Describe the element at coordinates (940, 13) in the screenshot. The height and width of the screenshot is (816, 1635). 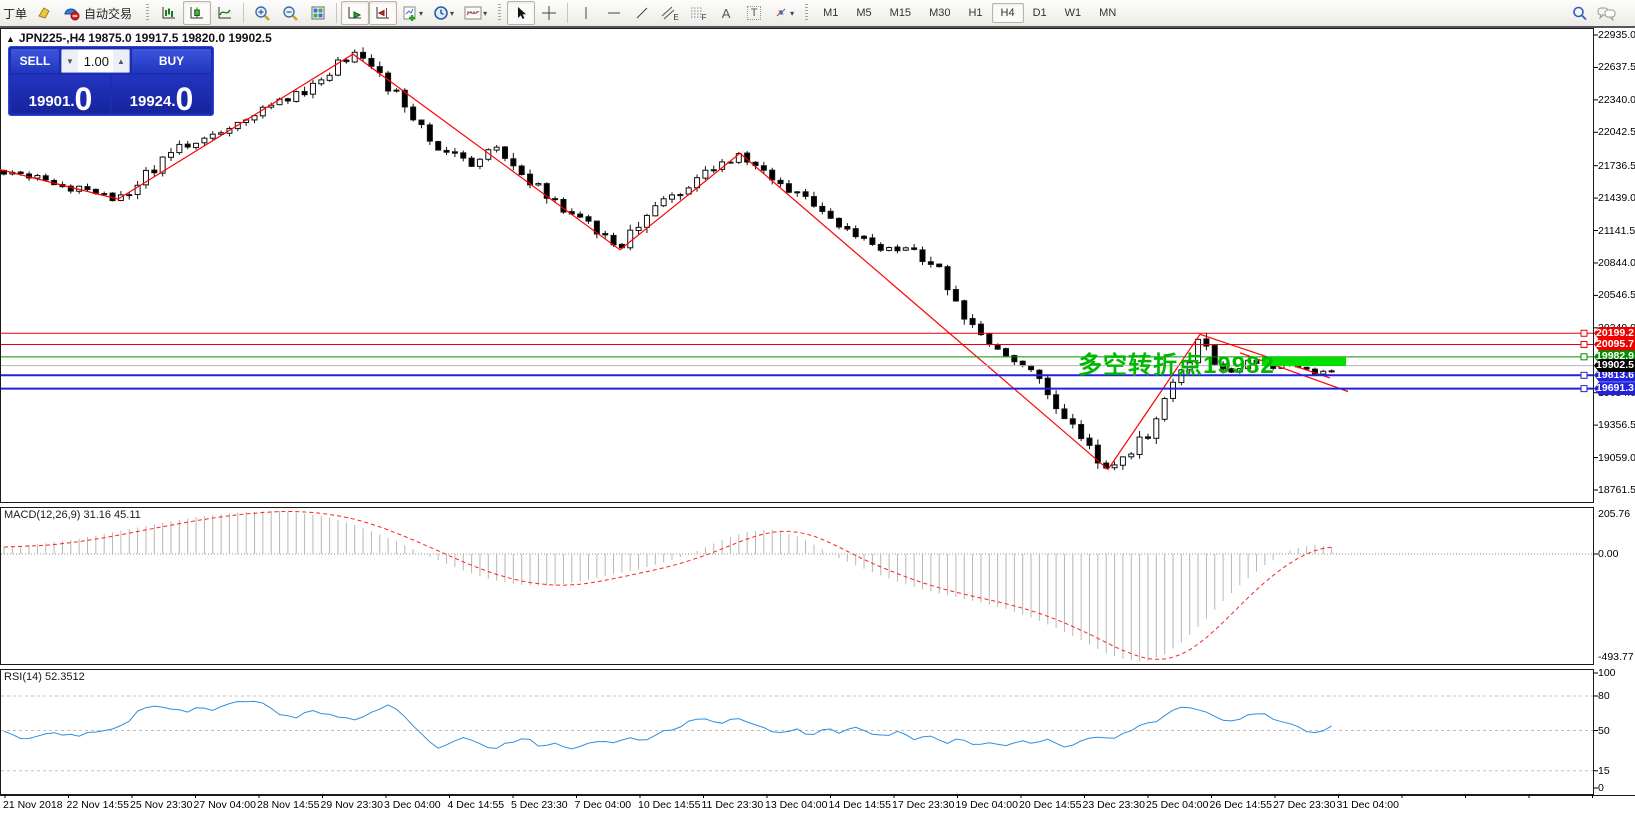
I see `tab-timeframe-m30: M30` at that location.